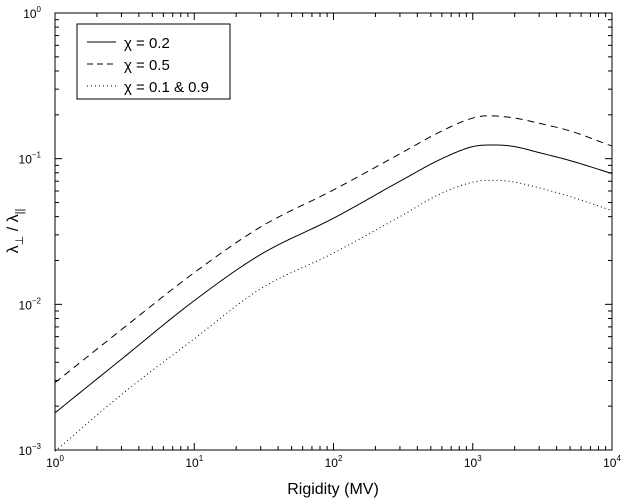 The width and height of the screenshot is (624, 499). Describe the element at coordinates (334, 462) in the screenshot. I see `x-tick-label: 10²` at that location.